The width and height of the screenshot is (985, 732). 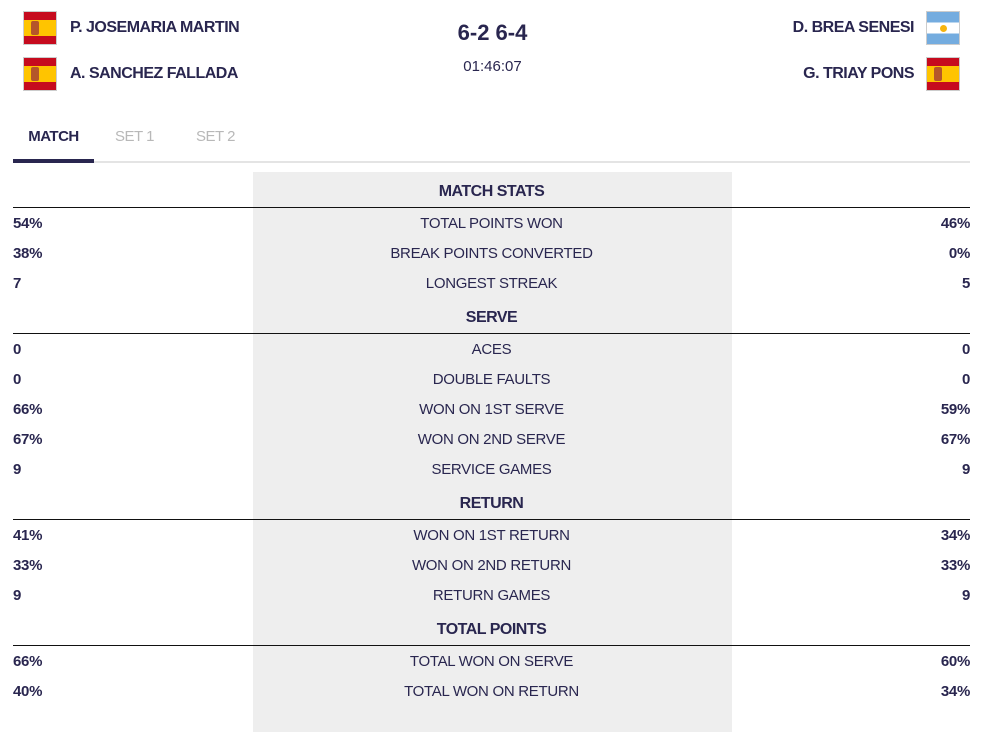 What do you see at coordinates (965, 283) in the screenshot?
I see `team2-value: 5` at bounding box center [965, 283].